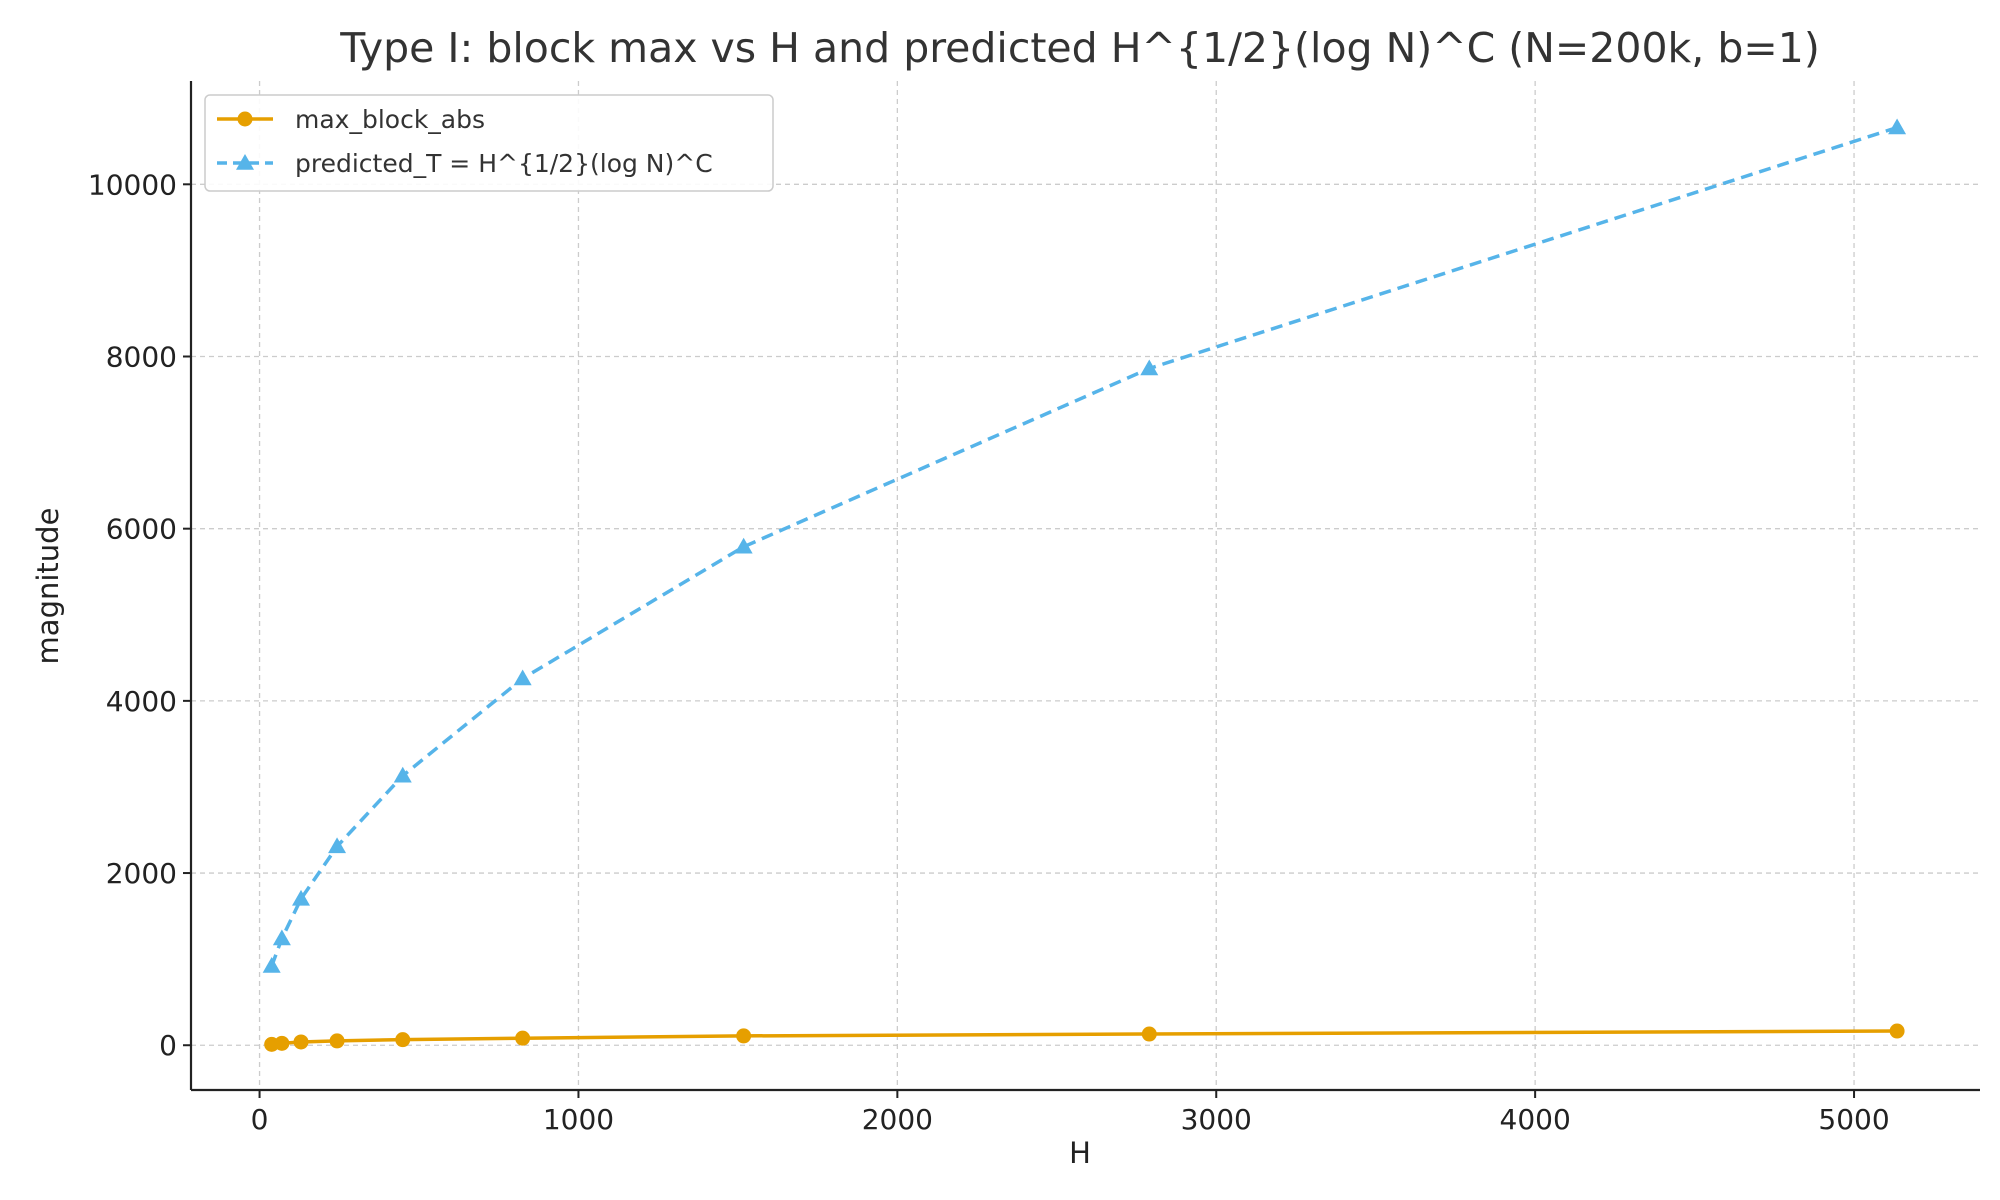 The image size is (2000, 1200). I want to click on y-tick-label: 8000, so click(141, 356).